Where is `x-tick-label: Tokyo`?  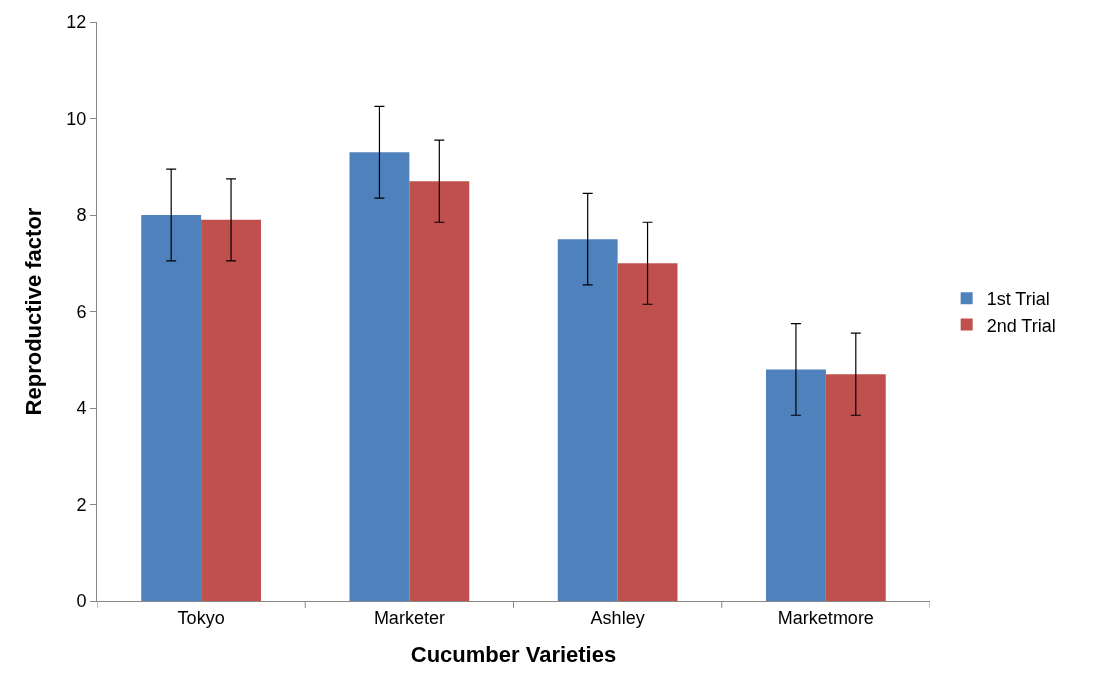
x-tick-label: Tokyo is located at coordinates (201, 617).